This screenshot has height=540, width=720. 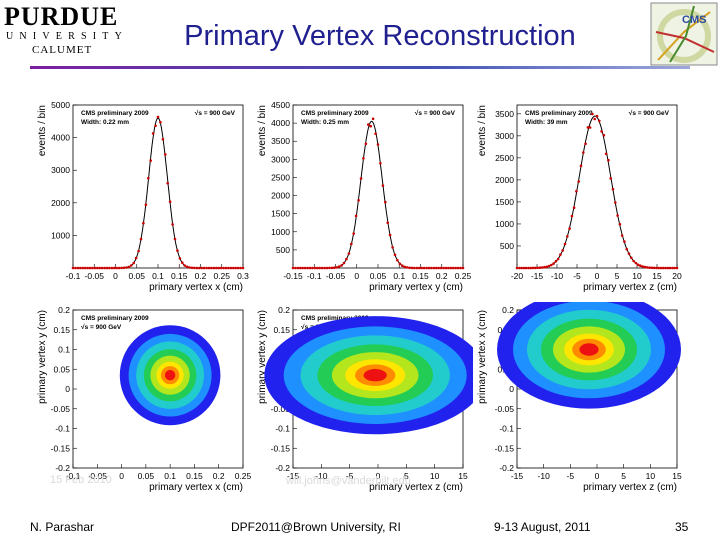 What do you see at coordinates (64, 310) in the screenshot?
I see `y-tick-label: 0.2` at bounding box center [64, 310].